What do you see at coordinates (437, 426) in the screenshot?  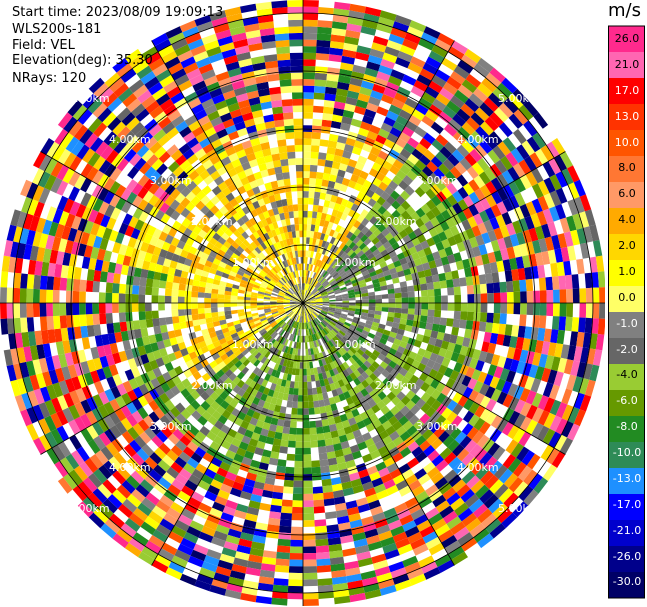 I see `range-ring-label: 3.00km` at bounding box center [437, 426].